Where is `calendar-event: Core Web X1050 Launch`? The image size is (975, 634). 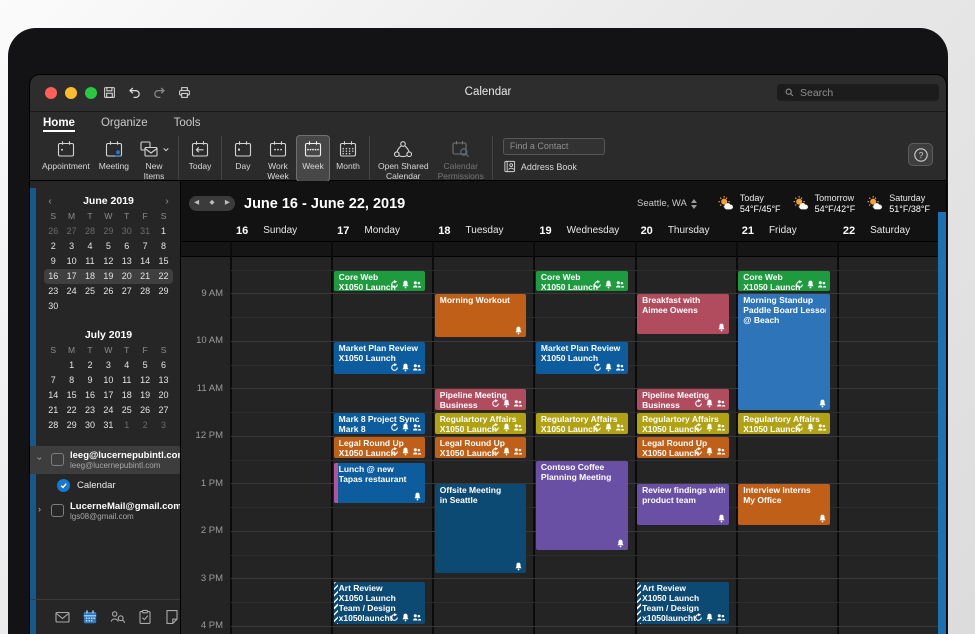
calendar-event: Core Web X1050 Launch is located at coordinates (784, 281).